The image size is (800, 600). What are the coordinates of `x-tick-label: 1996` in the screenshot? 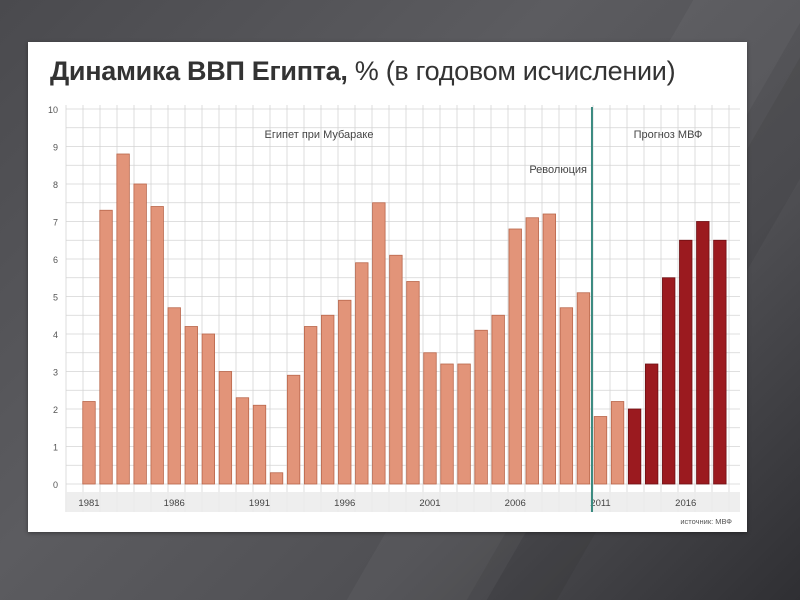 It's located at (344, 503).